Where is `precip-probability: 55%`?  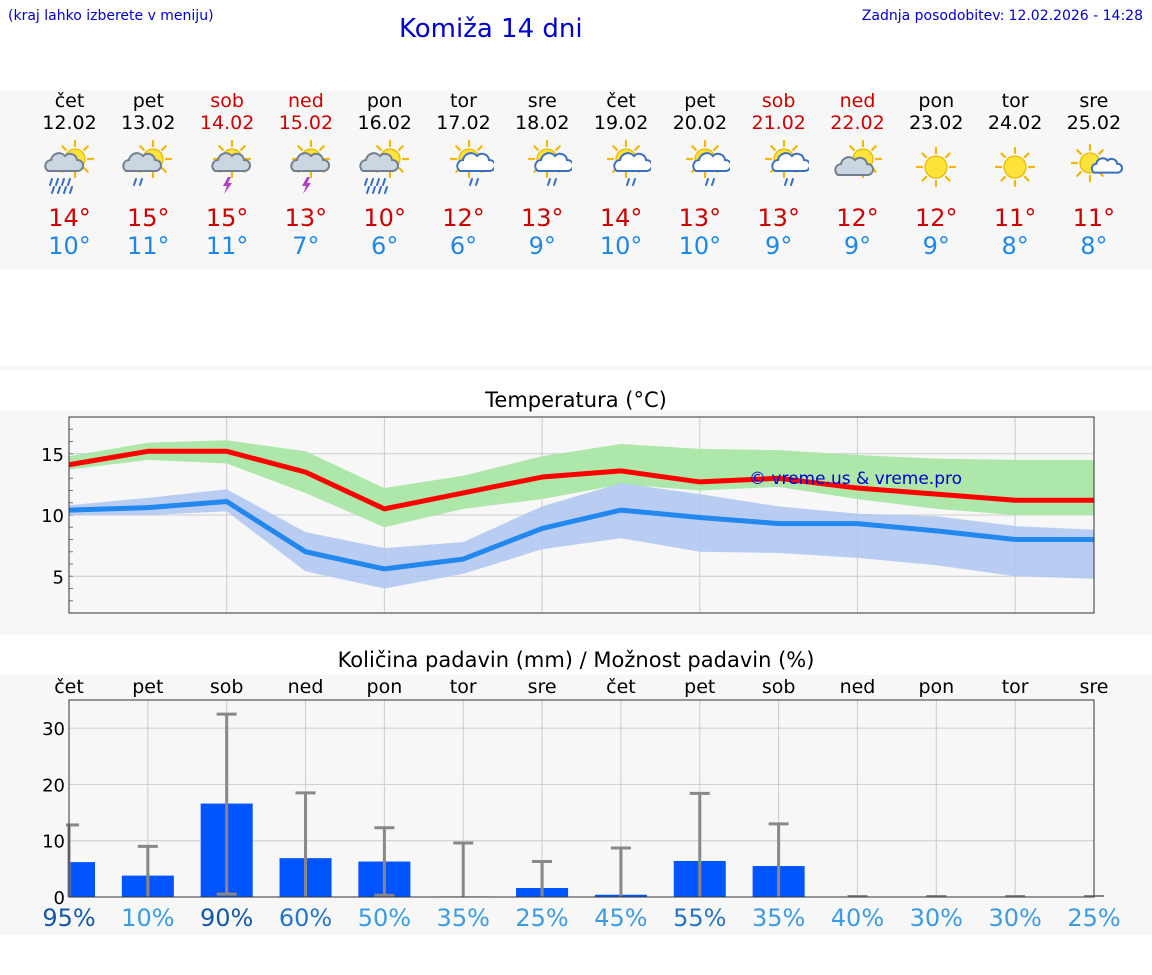 precip-probability: 55% is located at coordinates (699, 918).